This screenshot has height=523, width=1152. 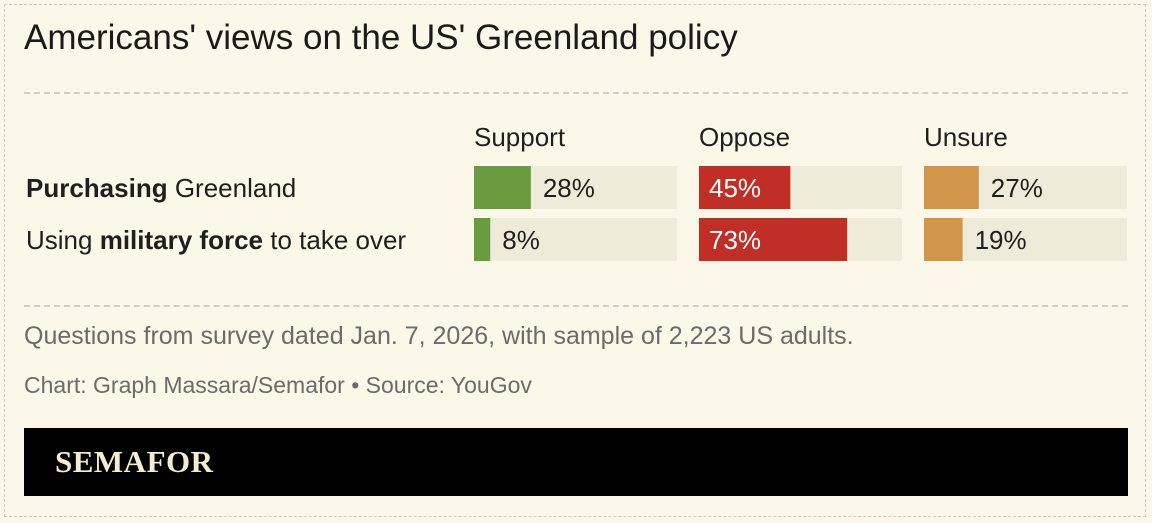 I want to click on data-label-oppose: 73%, so click(x=735, y=240).